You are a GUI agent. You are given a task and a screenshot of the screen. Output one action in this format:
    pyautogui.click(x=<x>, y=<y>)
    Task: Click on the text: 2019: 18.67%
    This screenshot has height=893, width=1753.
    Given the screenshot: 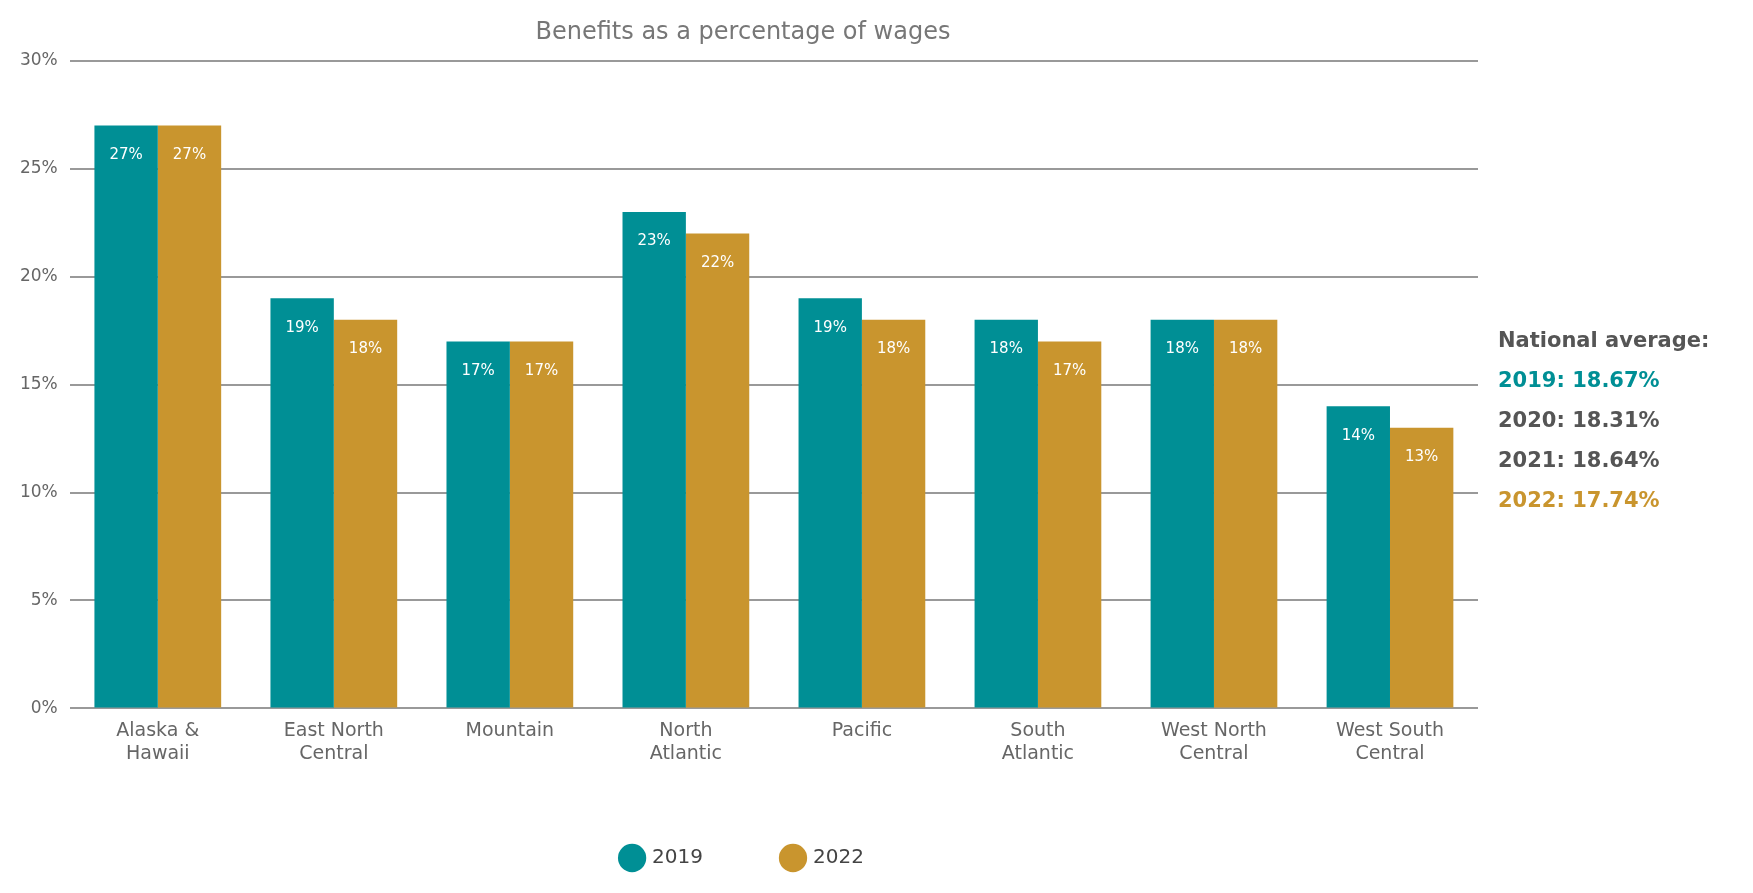 What is the action you would take?
    pyautogui.click(x=1579, y=380)
    